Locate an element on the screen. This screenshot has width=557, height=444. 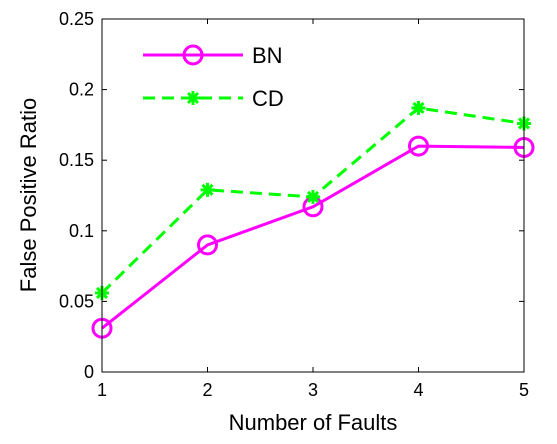
y-tick-label: 0 is located at coordinates (89, 372).